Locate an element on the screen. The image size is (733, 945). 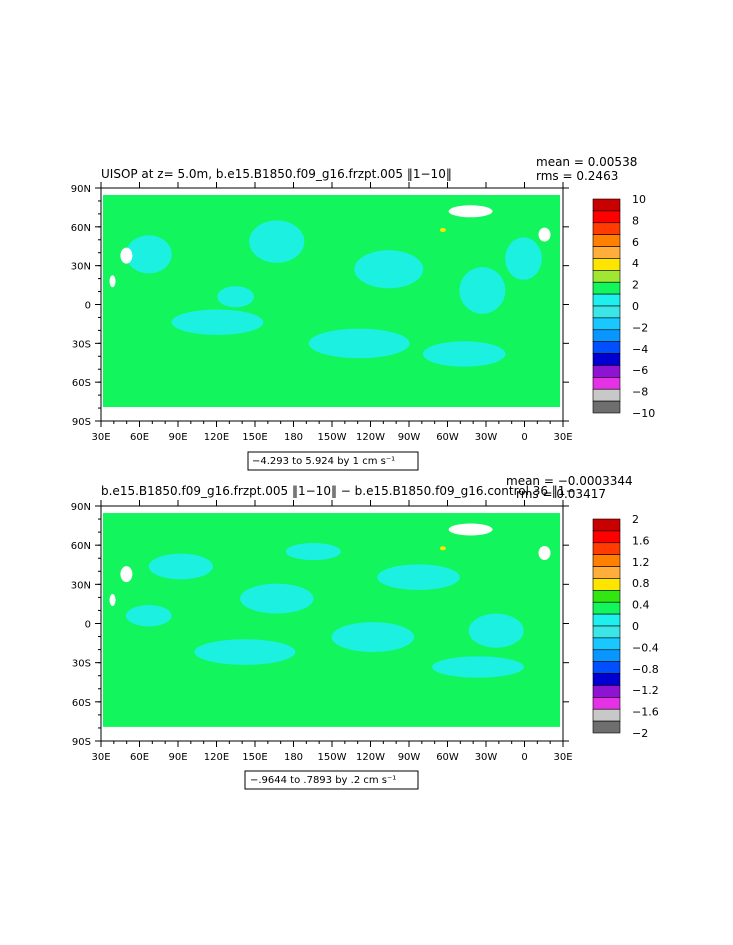
panel-bottom-contour-box is located at coordinates (331, 780).